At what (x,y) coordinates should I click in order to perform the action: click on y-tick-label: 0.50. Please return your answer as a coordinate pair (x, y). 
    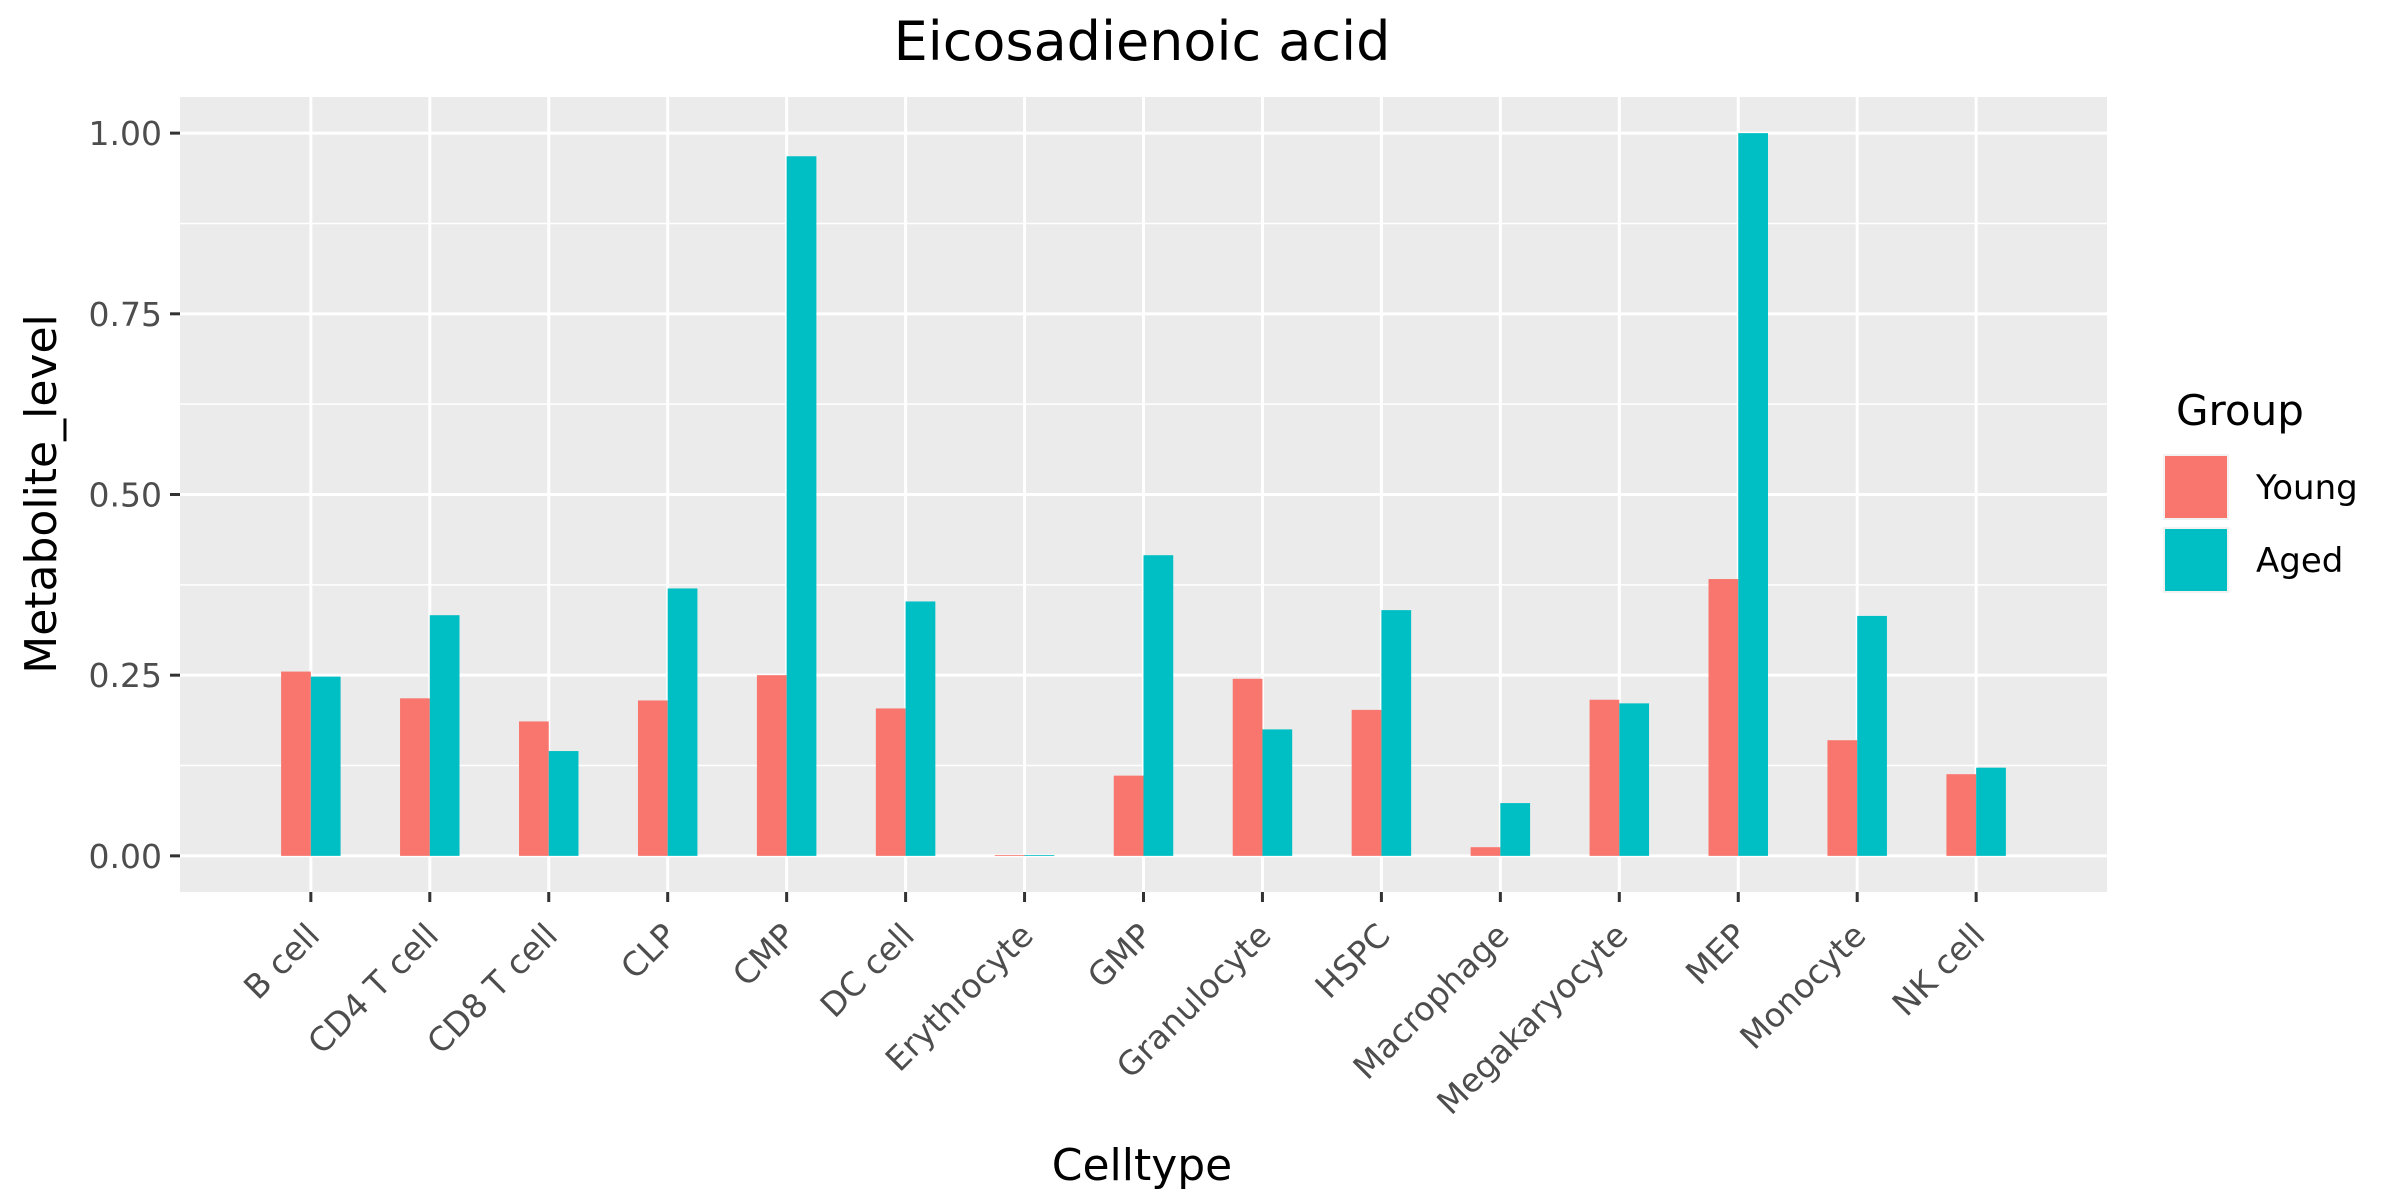
    Looking at the image, I should click on (125, 495).